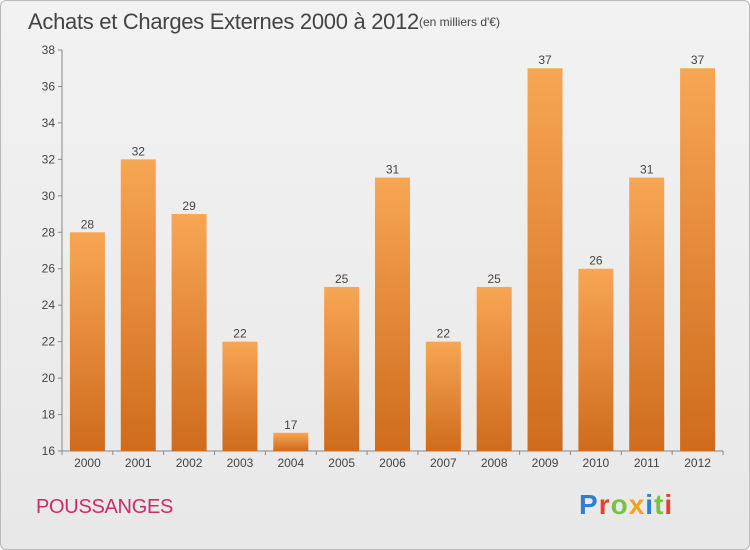  Describe the element at coordinates (647, 314) in the screenshot. I see `bar-2011` at that location.